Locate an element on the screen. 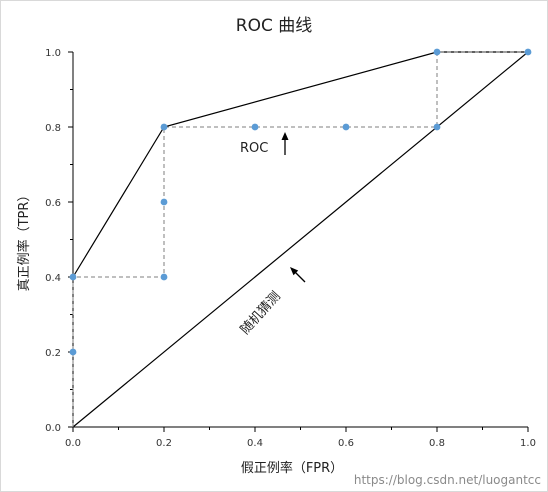  x-tick-label: 1.0 is located at coordinates (528, 443).